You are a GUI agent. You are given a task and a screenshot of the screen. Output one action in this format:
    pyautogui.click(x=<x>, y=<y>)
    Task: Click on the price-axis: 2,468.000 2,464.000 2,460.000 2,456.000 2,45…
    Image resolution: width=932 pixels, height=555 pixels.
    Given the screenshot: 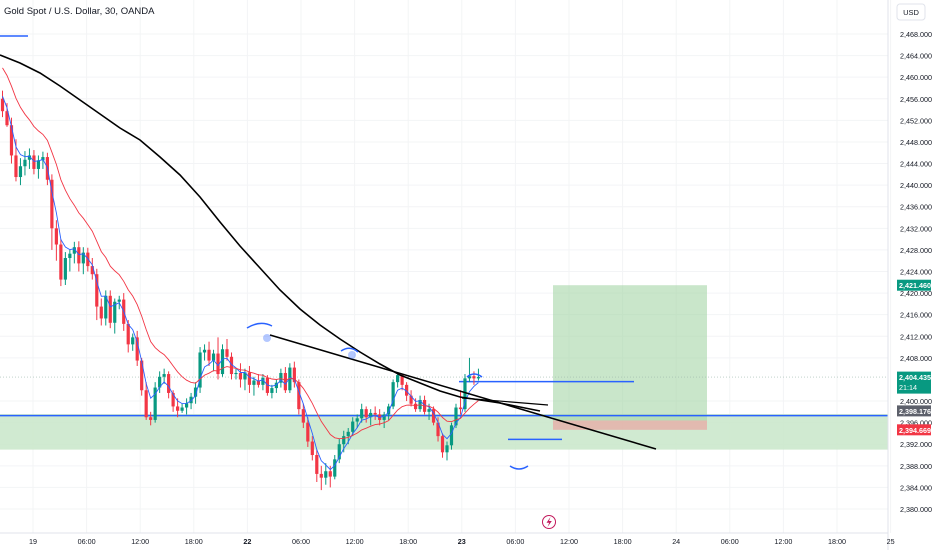 What is the action you would take?
    pyautogui.click(x=916, y=272)
    